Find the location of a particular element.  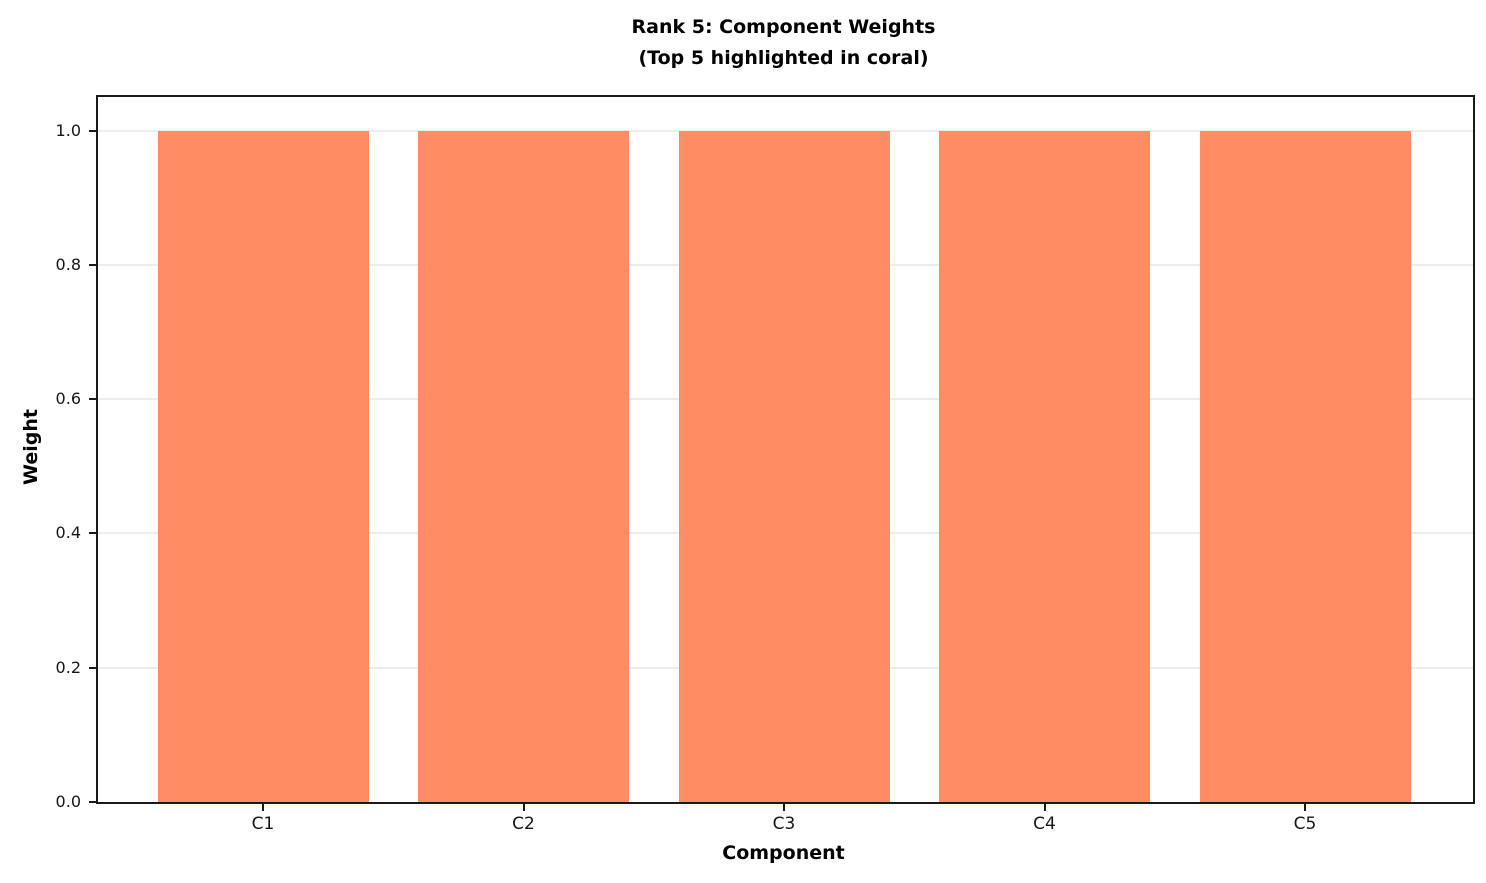

bar-C1 is located at coordinates (263, 466).